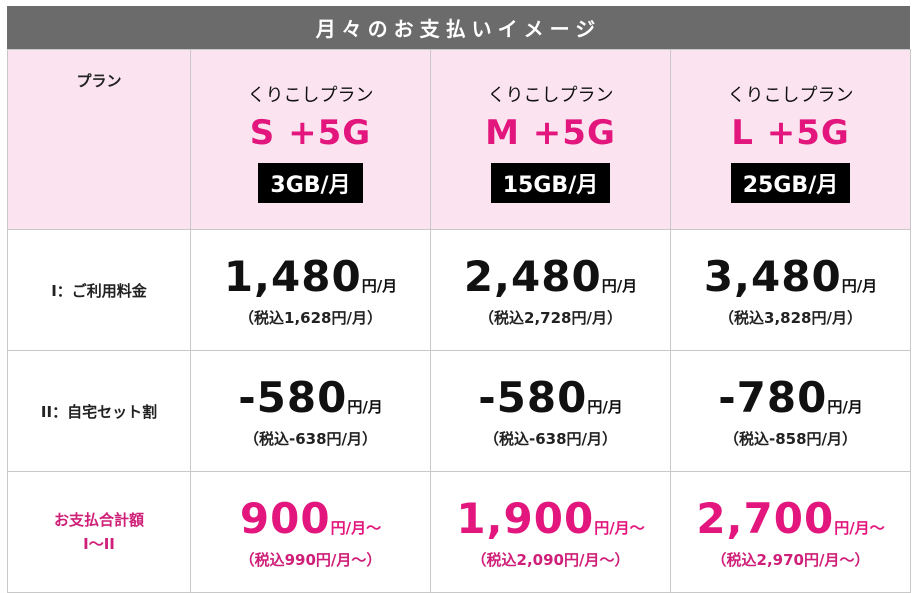 The height and width of the screenshot is (593, 916). Describe the element at coordinates (550, 182) in the screenshot. I see `data-allowance-badge: 15GB/月` at that location.